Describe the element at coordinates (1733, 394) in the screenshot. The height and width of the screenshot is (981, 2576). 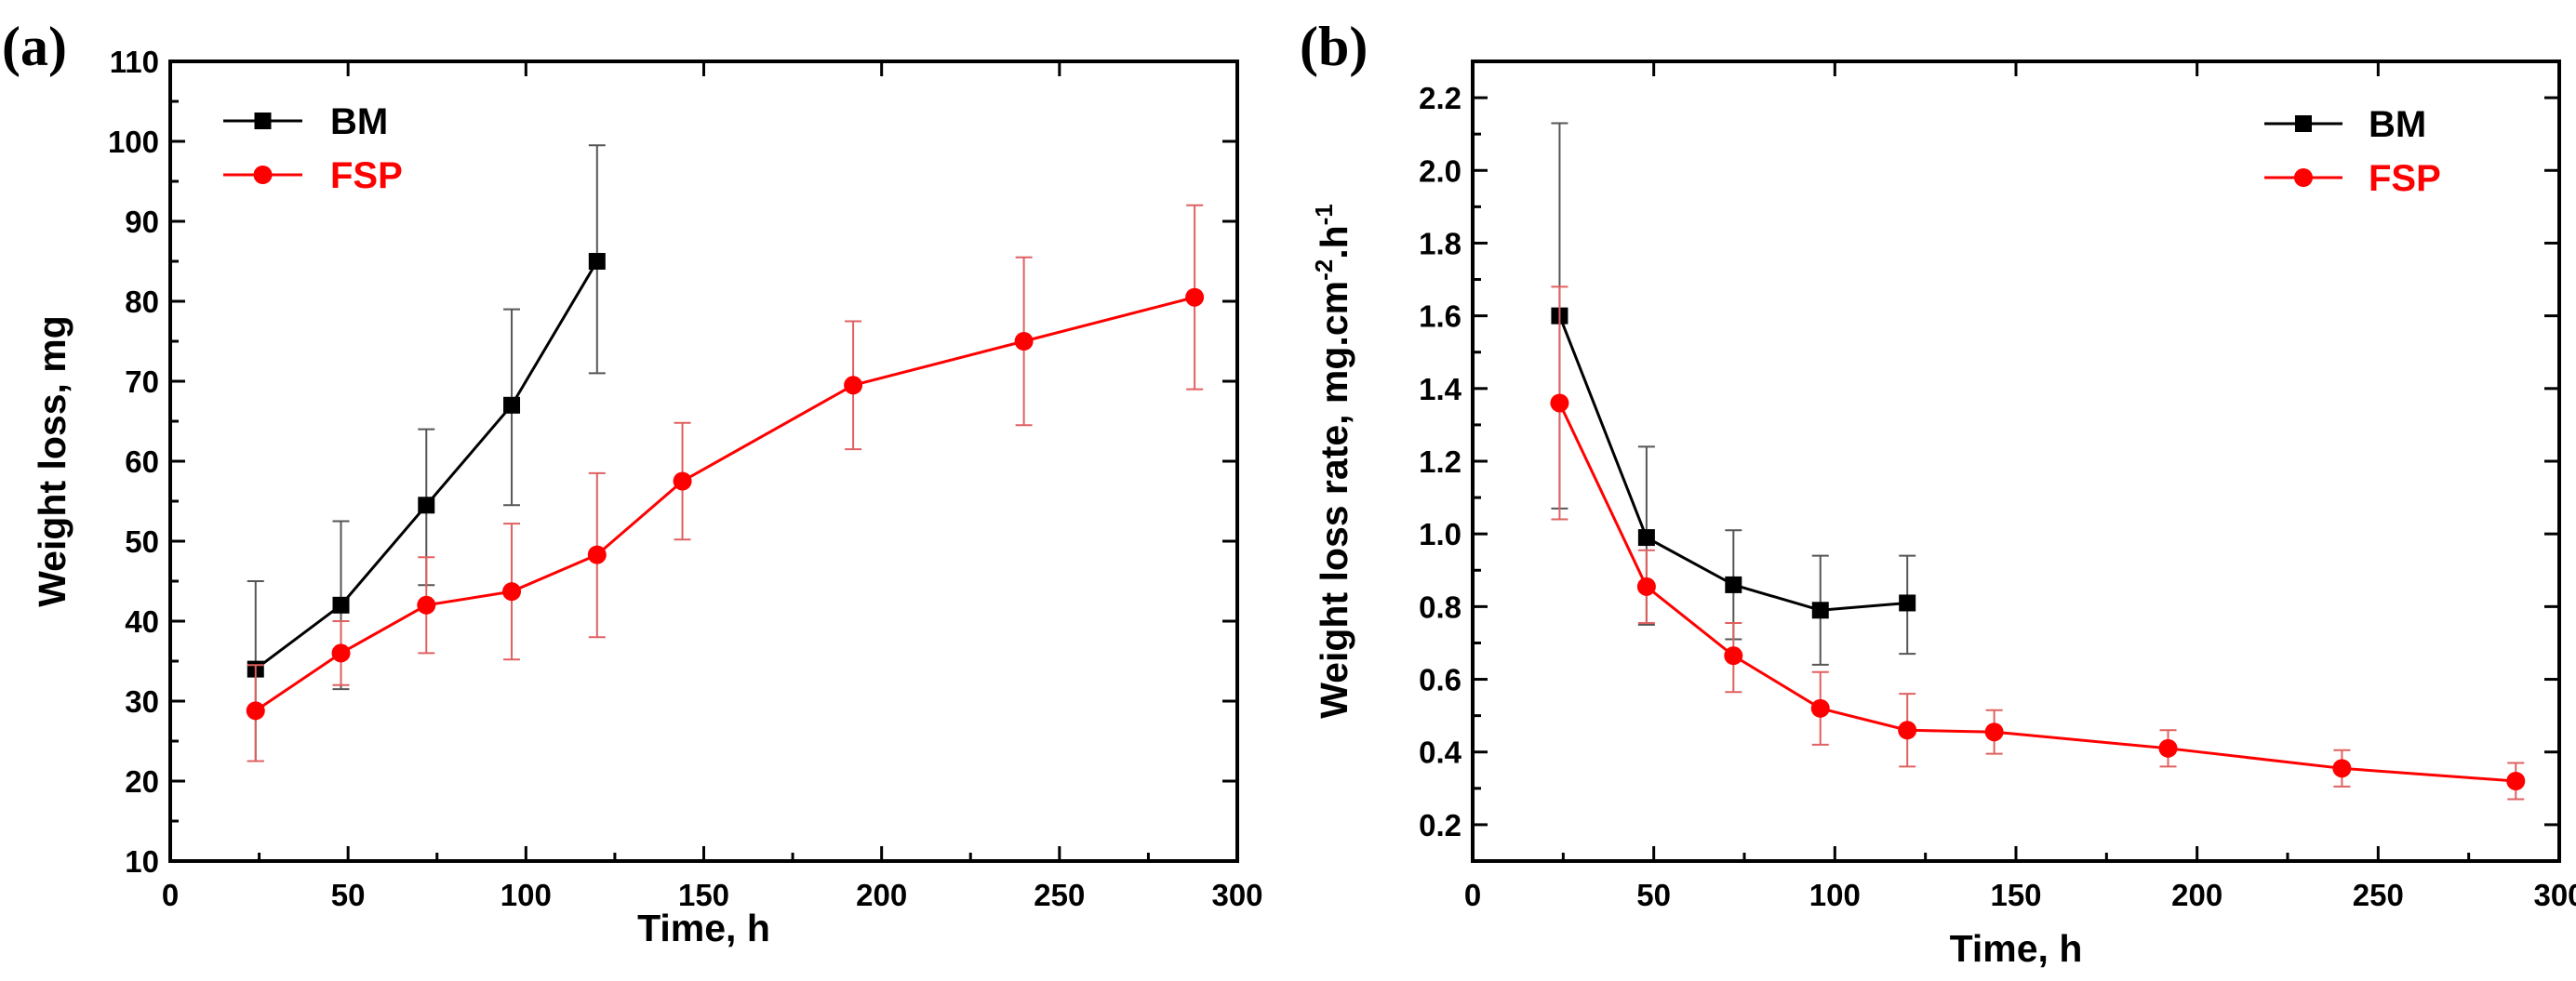
I see `series-bm-b` at that location.